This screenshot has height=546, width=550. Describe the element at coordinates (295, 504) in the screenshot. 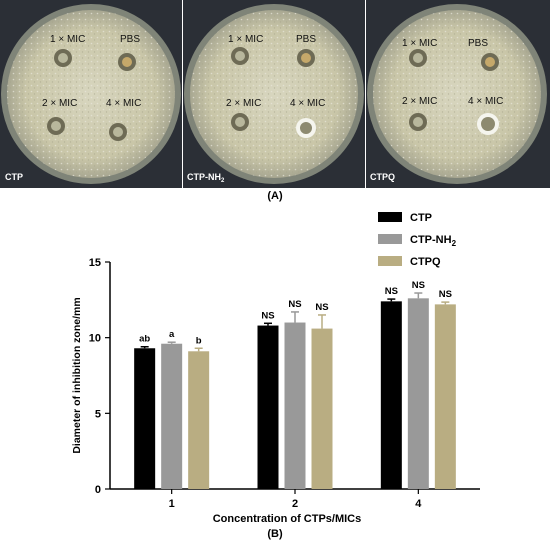

I see `x-tick-label: 2` at that location.